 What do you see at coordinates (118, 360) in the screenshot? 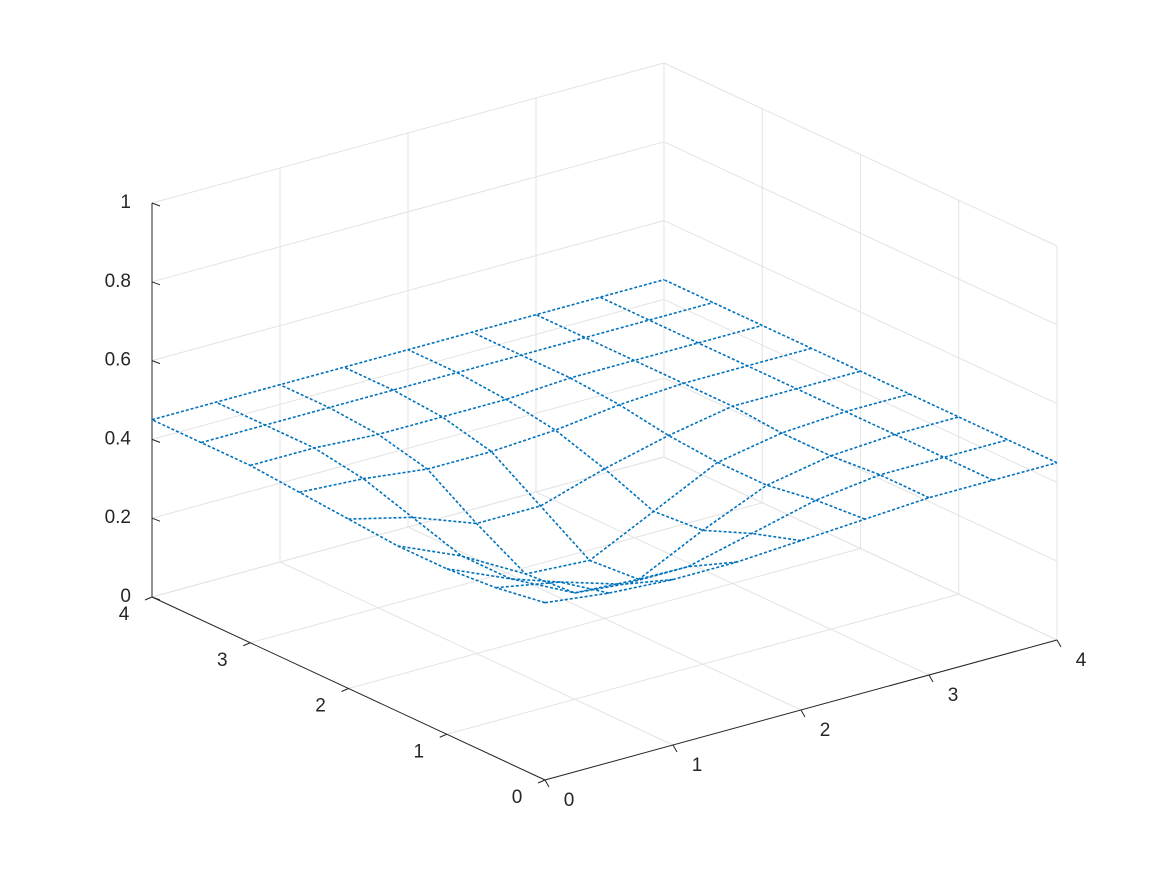
I see `z-tick-label: 0.6` at bounding box center [118, 360].